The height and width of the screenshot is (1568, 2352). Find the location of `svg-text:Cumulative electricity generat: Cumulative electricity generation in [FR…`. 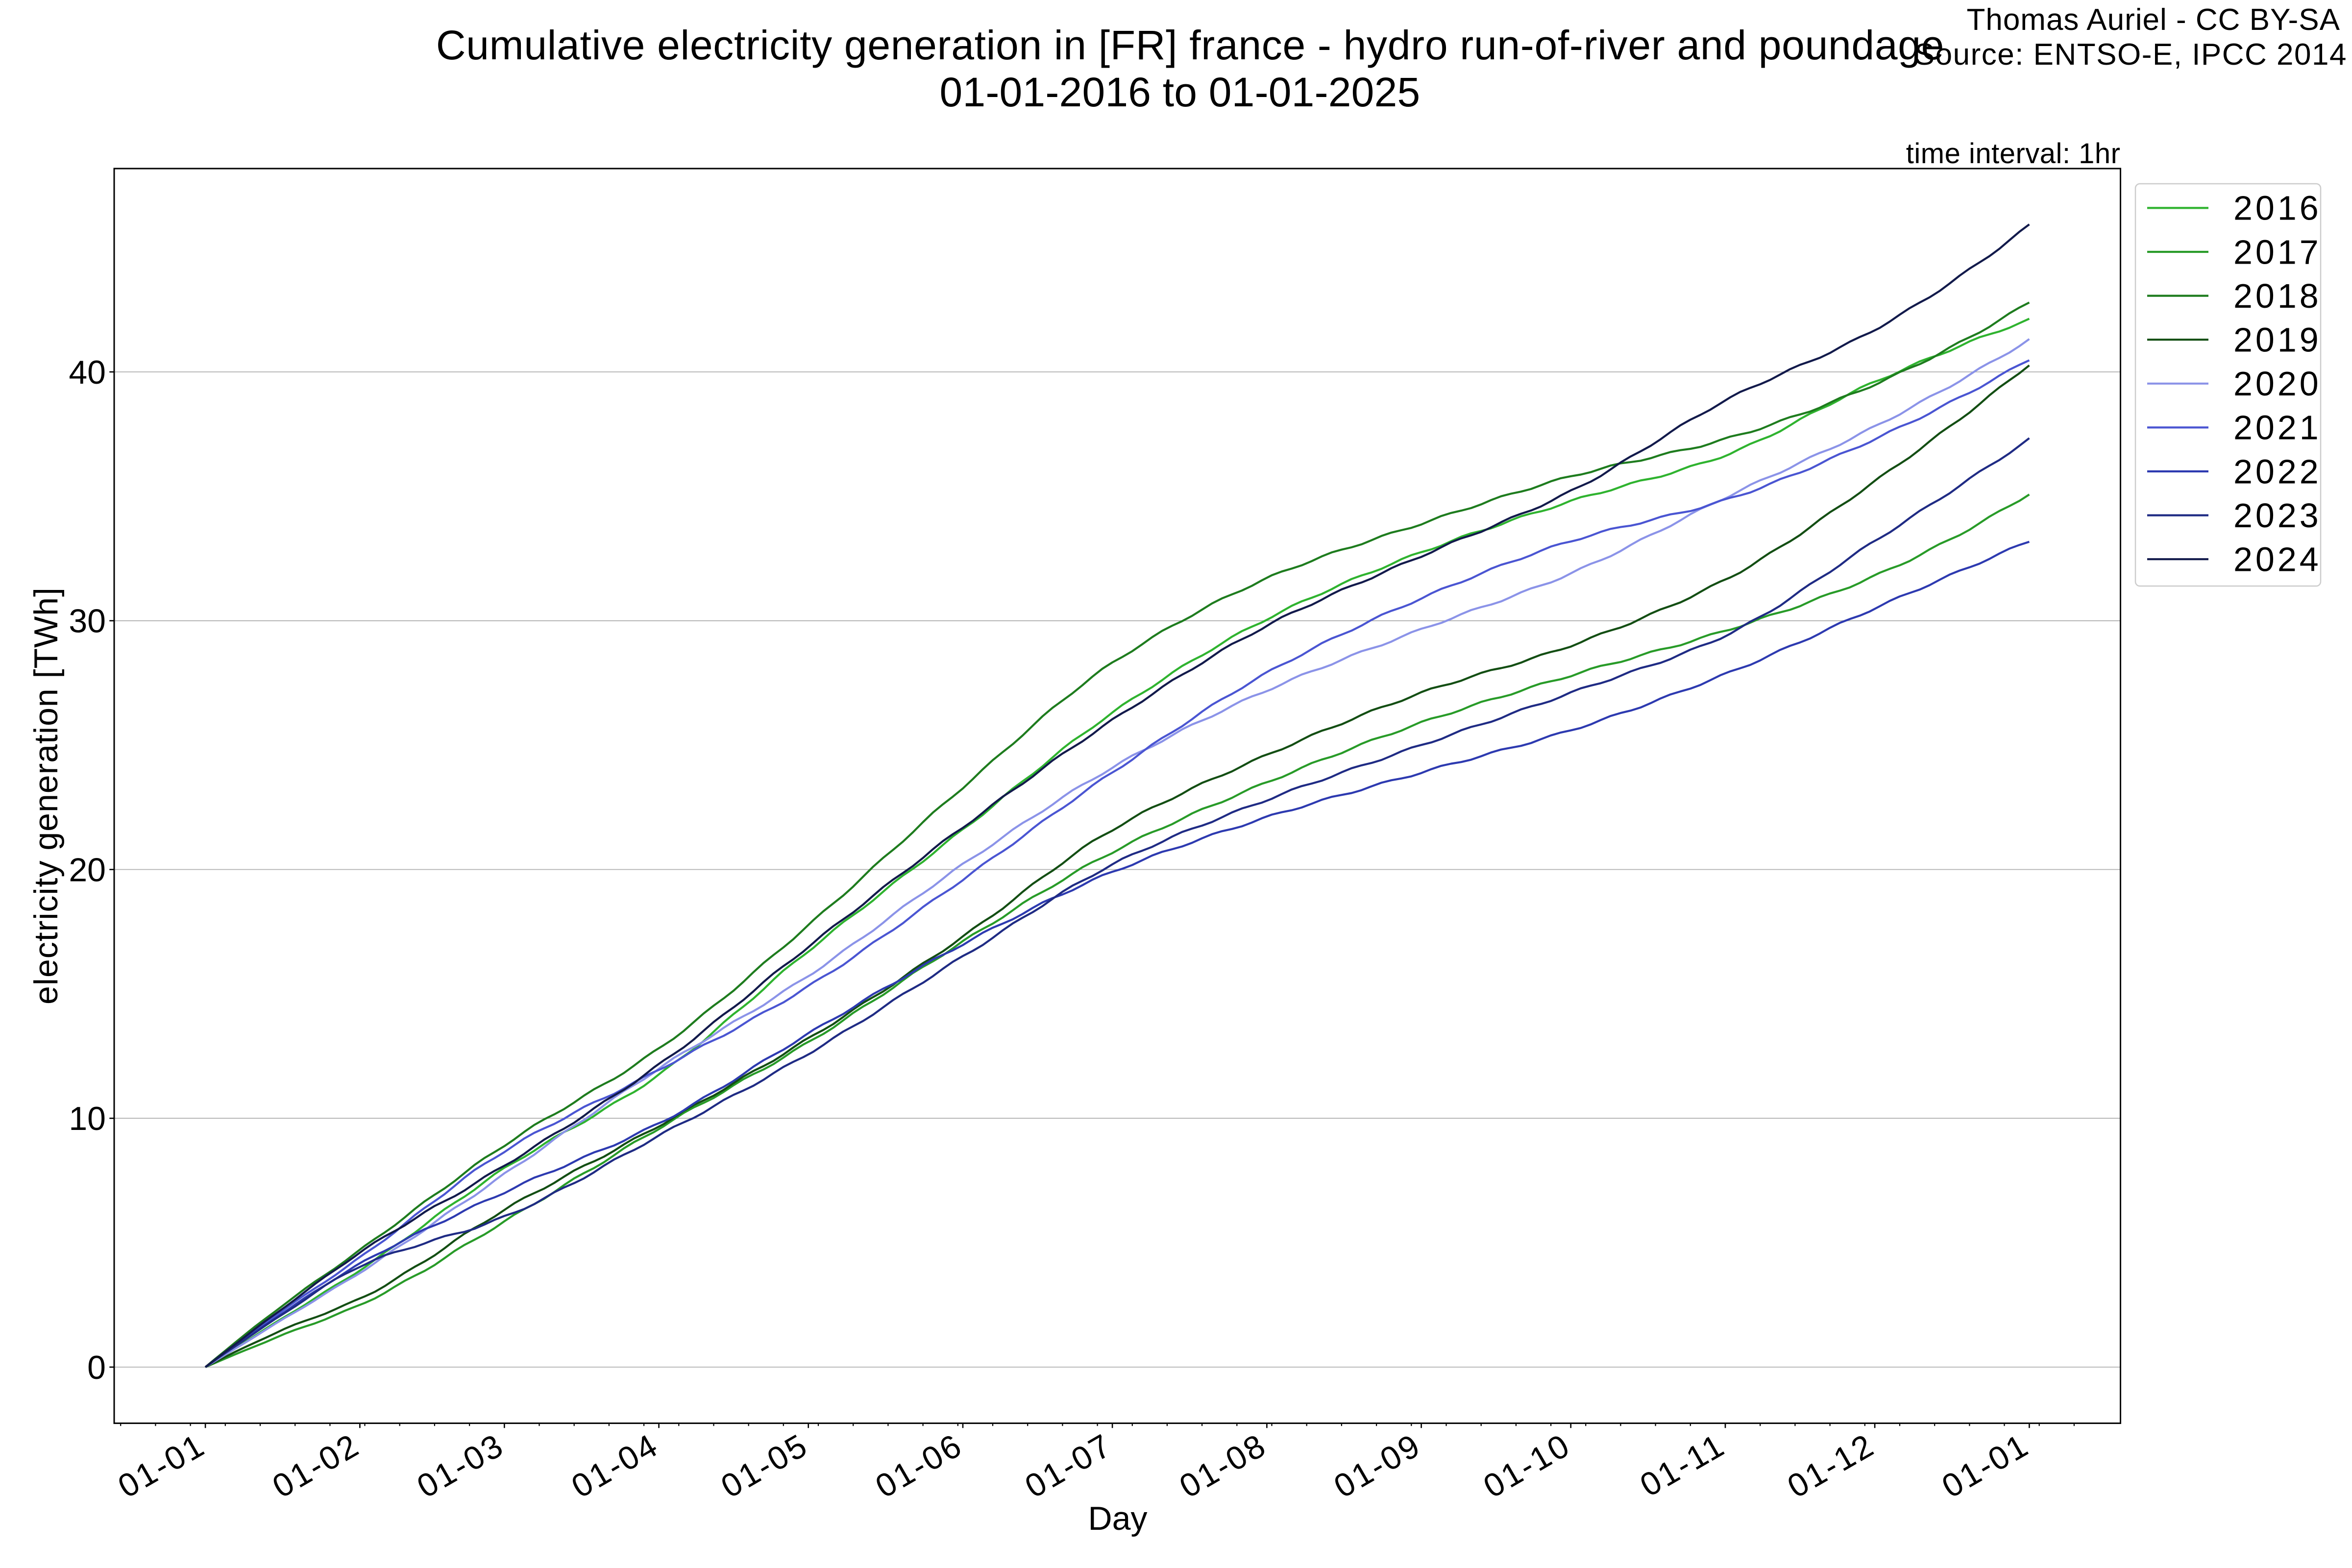

svg-text:Cumulative electricity generat: Cumulative electricity generation in [FR… is located at coordinates (1190, 45).